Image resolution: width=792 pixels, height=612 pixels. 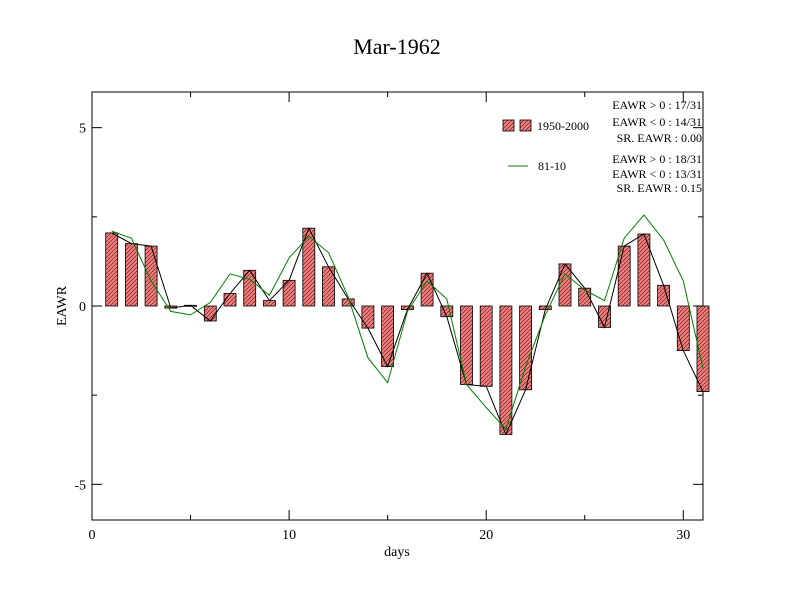 I want to click on y-axis-label: EAWR, so click(x=62, y=305).